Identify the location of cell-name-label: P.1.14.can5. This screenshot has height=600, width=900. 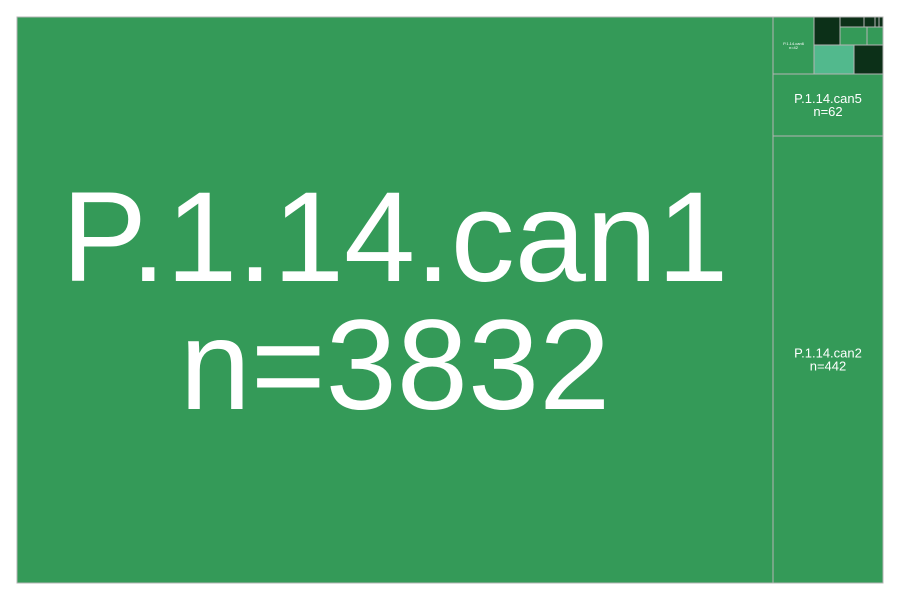
(828, 98).